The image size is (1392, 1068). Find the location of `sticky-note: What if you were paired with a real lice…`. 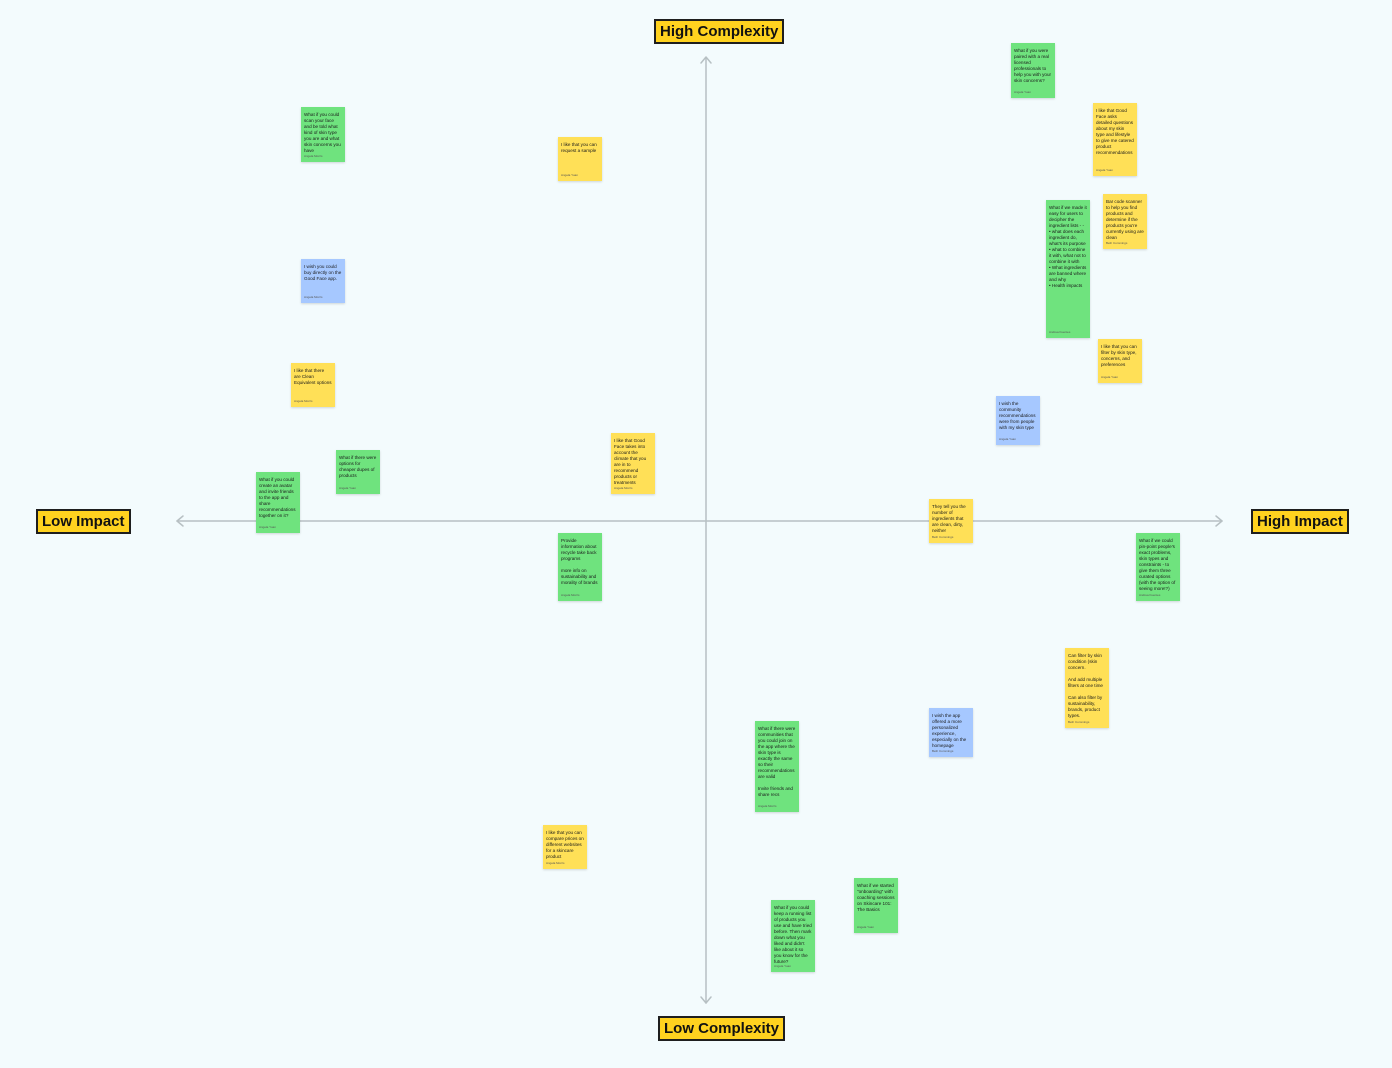

sticky-note: What if you were paired with a real lice… is located at coordinates (1033, 70).